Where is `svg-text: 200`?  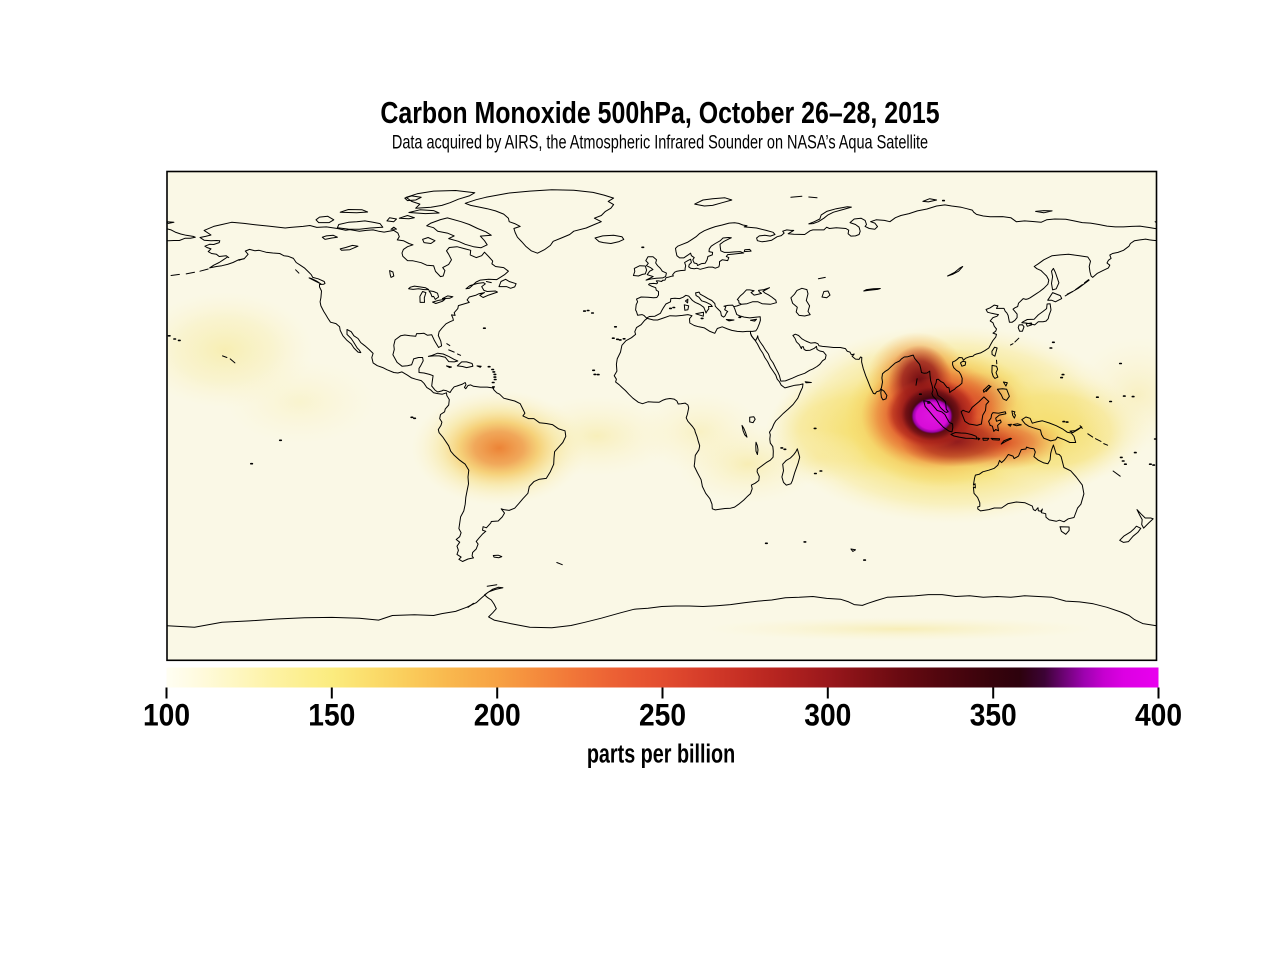
svg-text: 200 is located at coordinates (497, 715).